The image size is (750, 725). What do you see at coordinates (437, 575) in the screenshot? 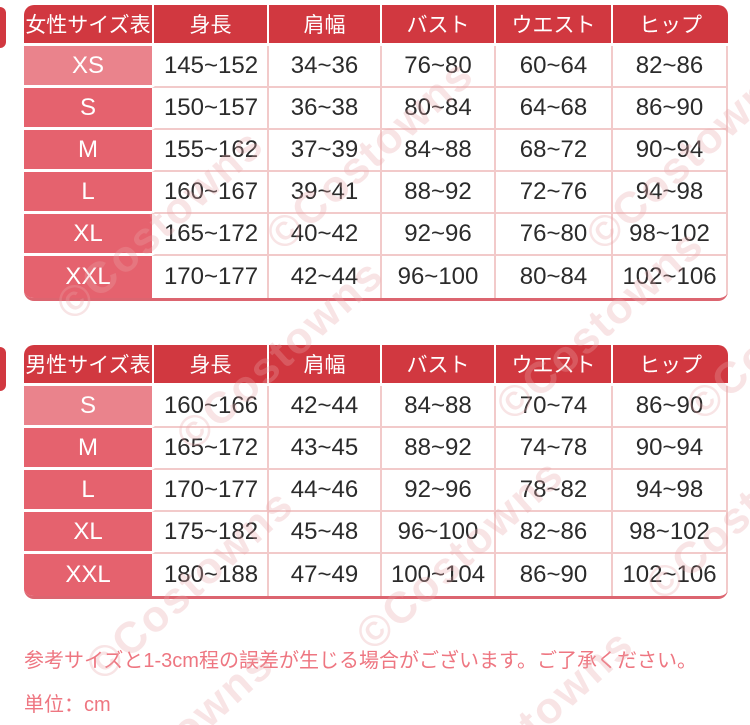
I see `measurement-cell: 100~104` at bounding box center [437, 575].